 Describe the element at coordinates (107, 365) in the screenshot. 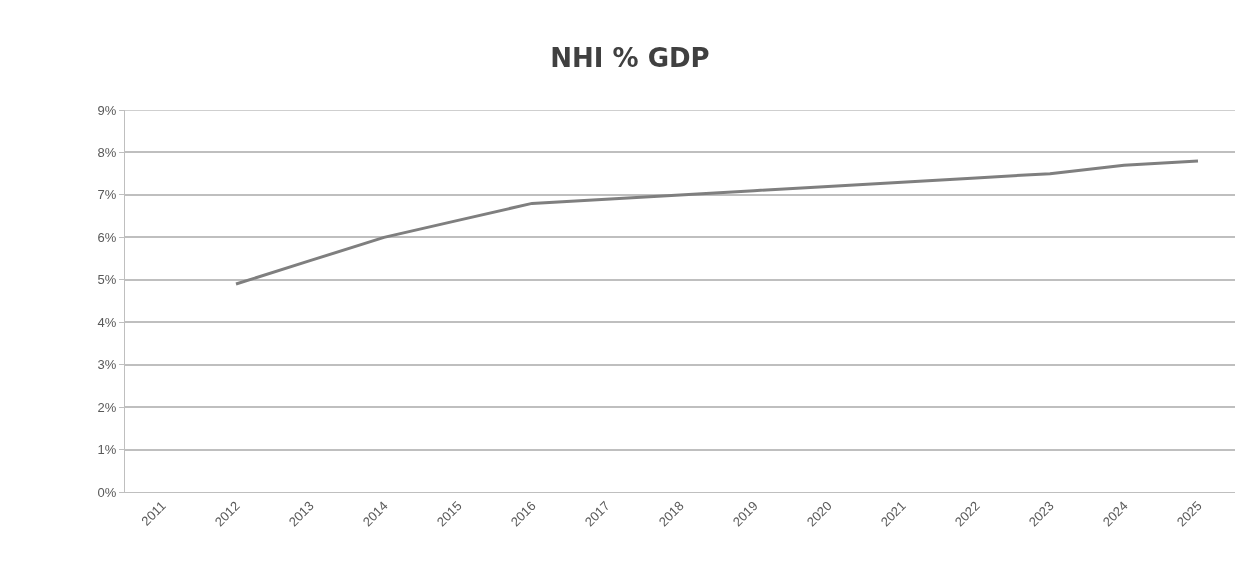

I see `y-tick-label: 3%` at that location.